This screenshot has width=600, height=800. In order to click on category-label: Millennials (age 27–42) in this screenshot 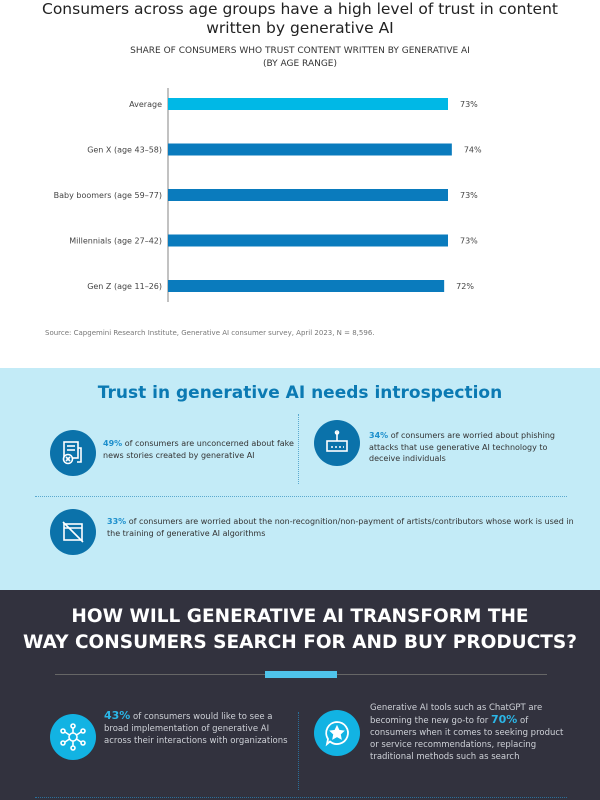, I will do `click(115, 241)`.